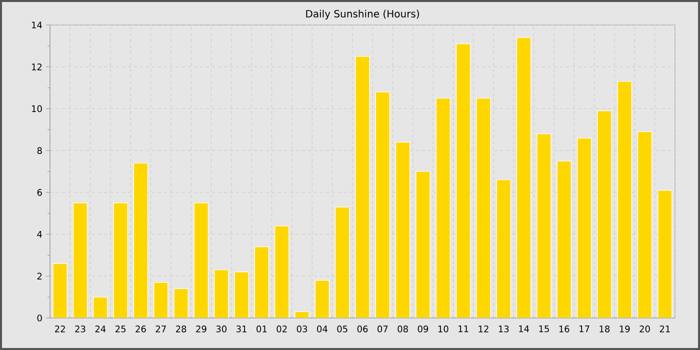  What do you see at coordinates (39, 192) in the screenshot?
I see `y-tick-label: 6` at bounding box center [39, 192].